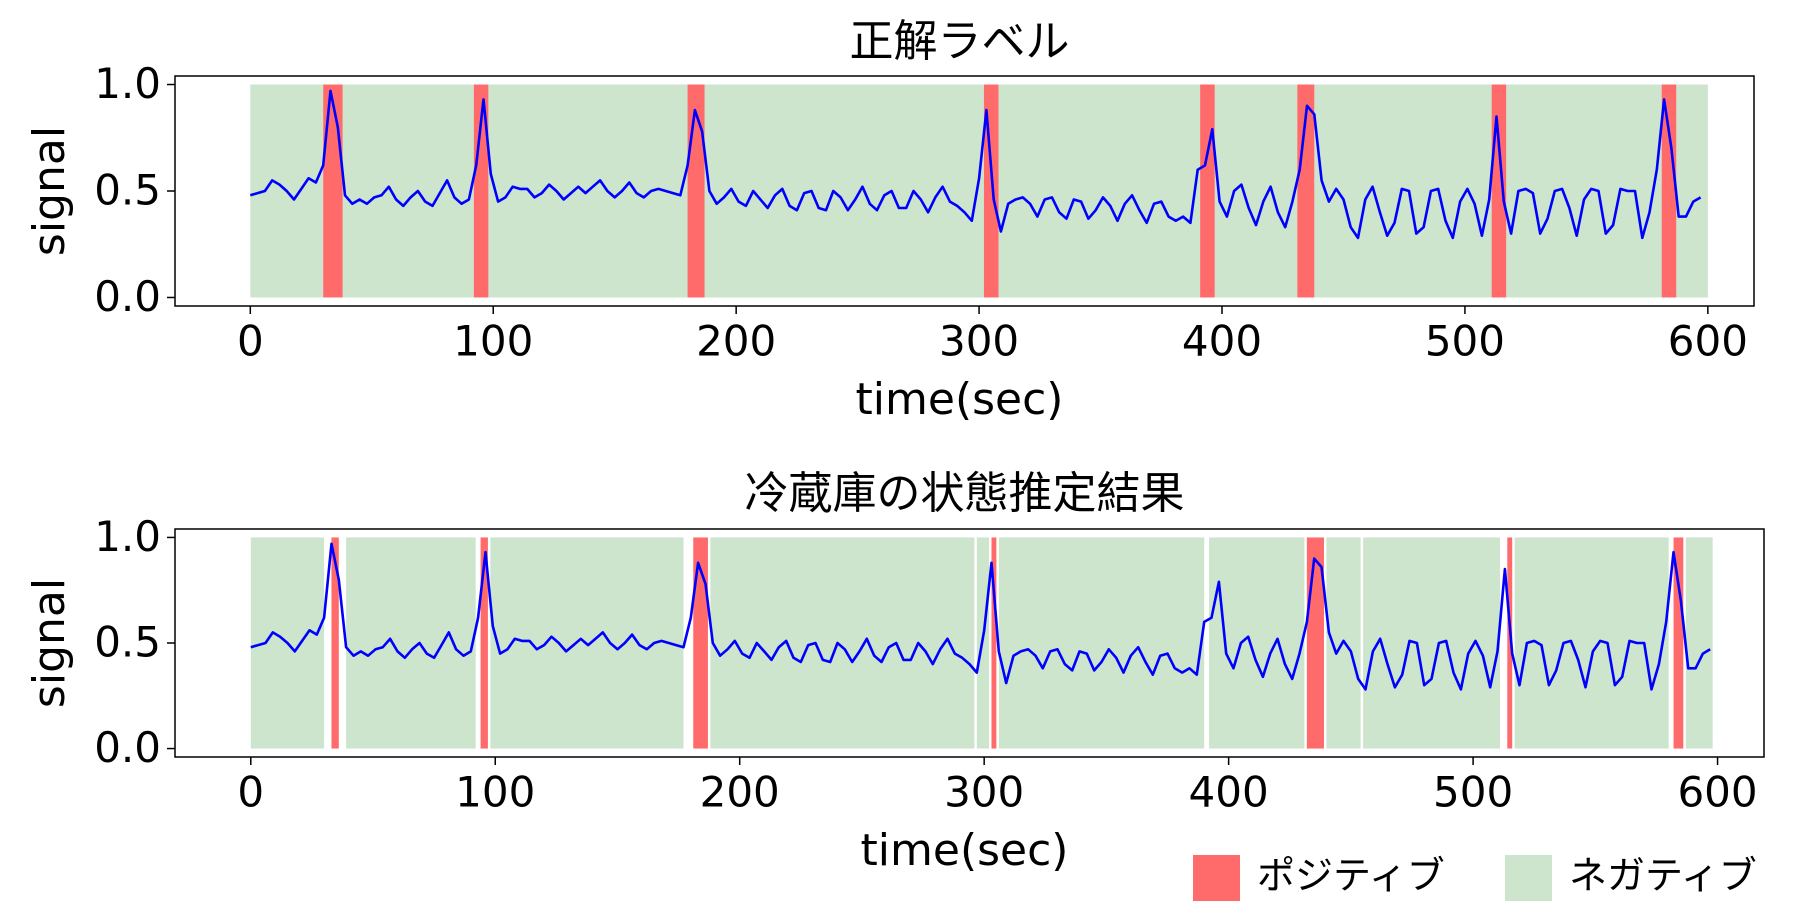  What do you see at coordinates (960, 41) in the screenshot?
I see `chart-title: 正解ラベル` at bounding box center [960, 41].